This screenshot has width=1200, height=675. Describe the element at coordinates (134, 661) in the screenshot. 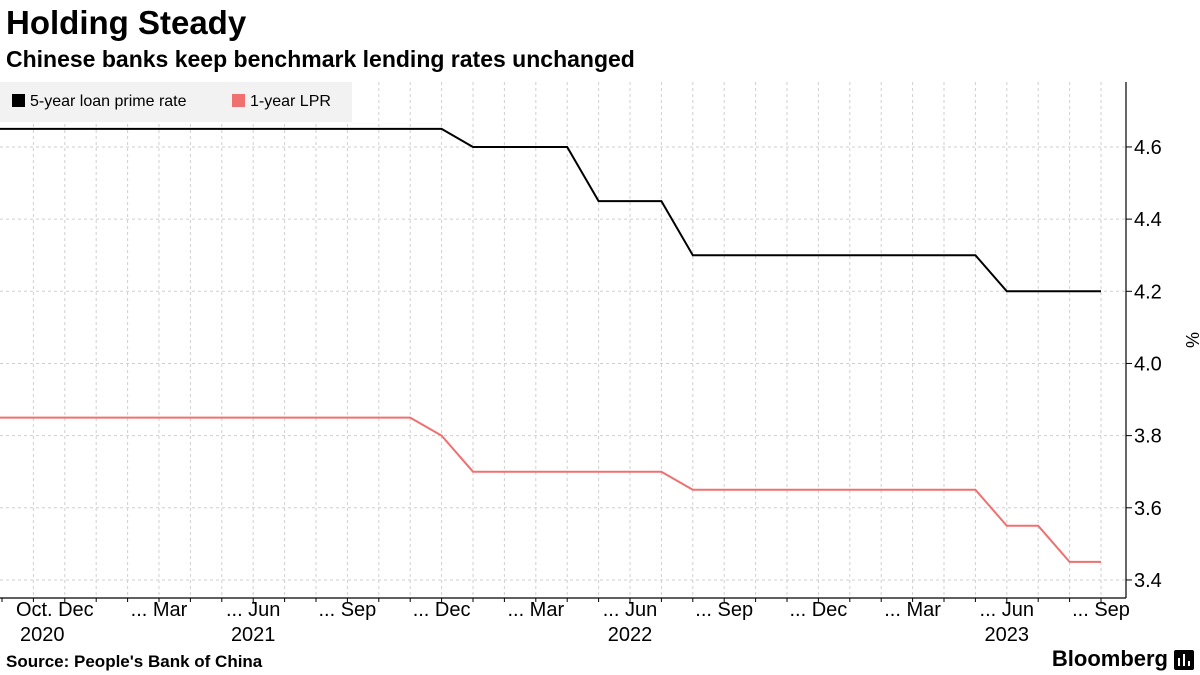

I see `source-note: Source: People's Bank of China` at that location.